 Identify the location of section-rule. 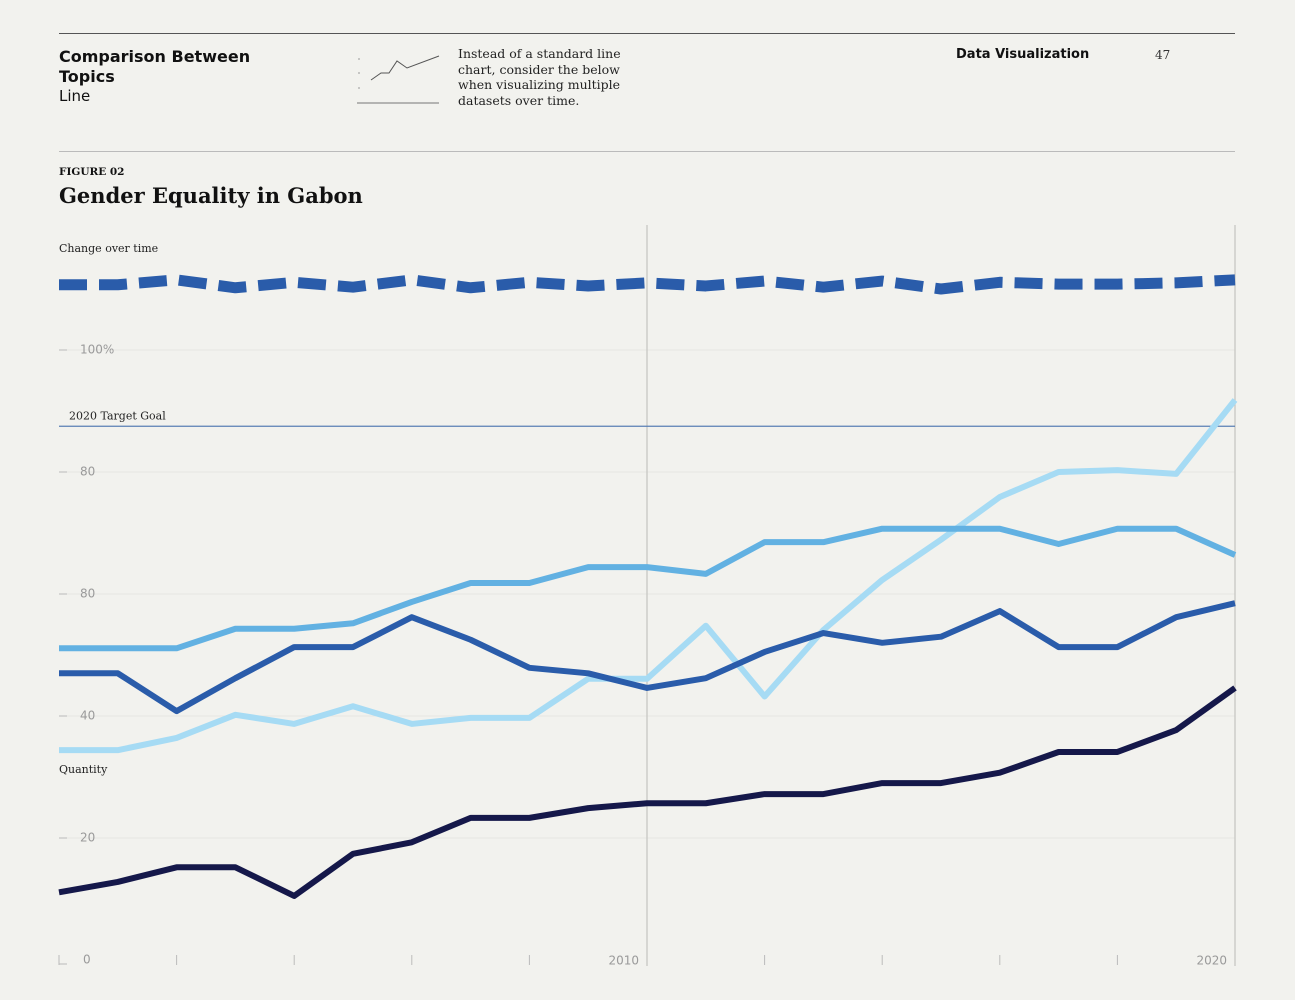
(647, 151).